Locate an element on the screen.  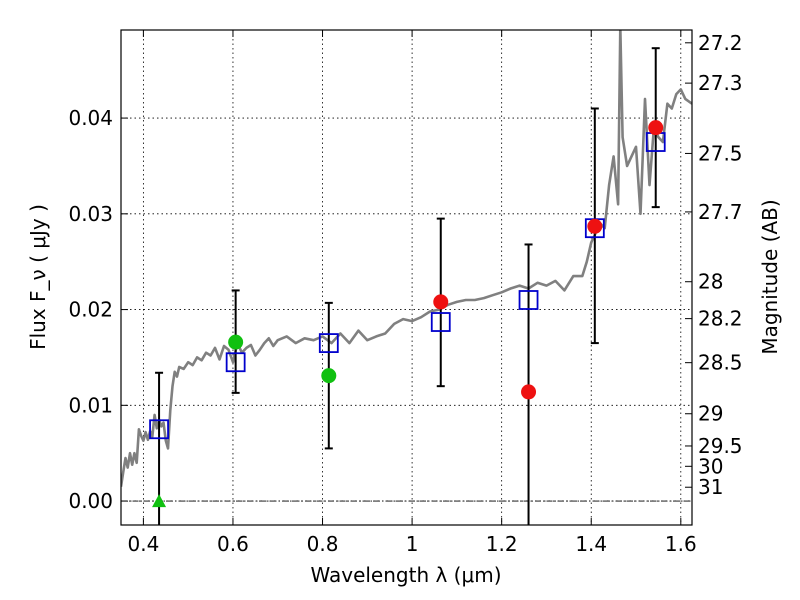
y2-tick-label: 27.5 is located at coordinates (720, 153).